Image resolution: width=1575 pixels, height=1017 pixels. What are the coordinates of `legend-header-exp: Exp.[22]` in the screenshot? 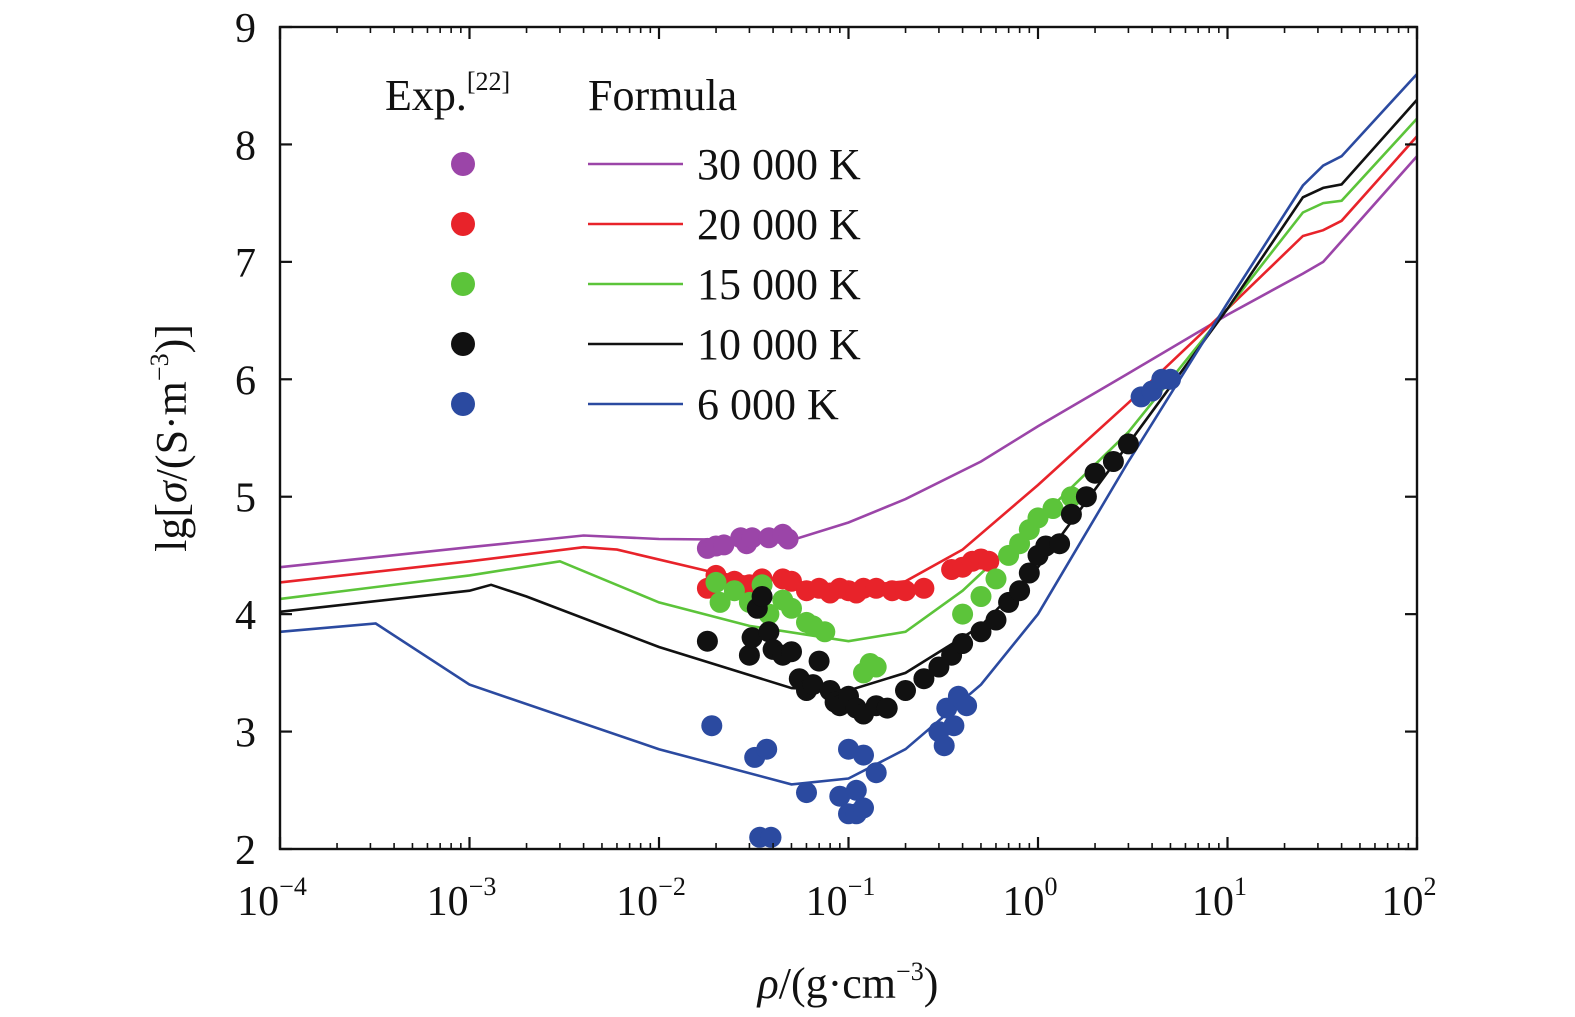 It's located at (447, 93).